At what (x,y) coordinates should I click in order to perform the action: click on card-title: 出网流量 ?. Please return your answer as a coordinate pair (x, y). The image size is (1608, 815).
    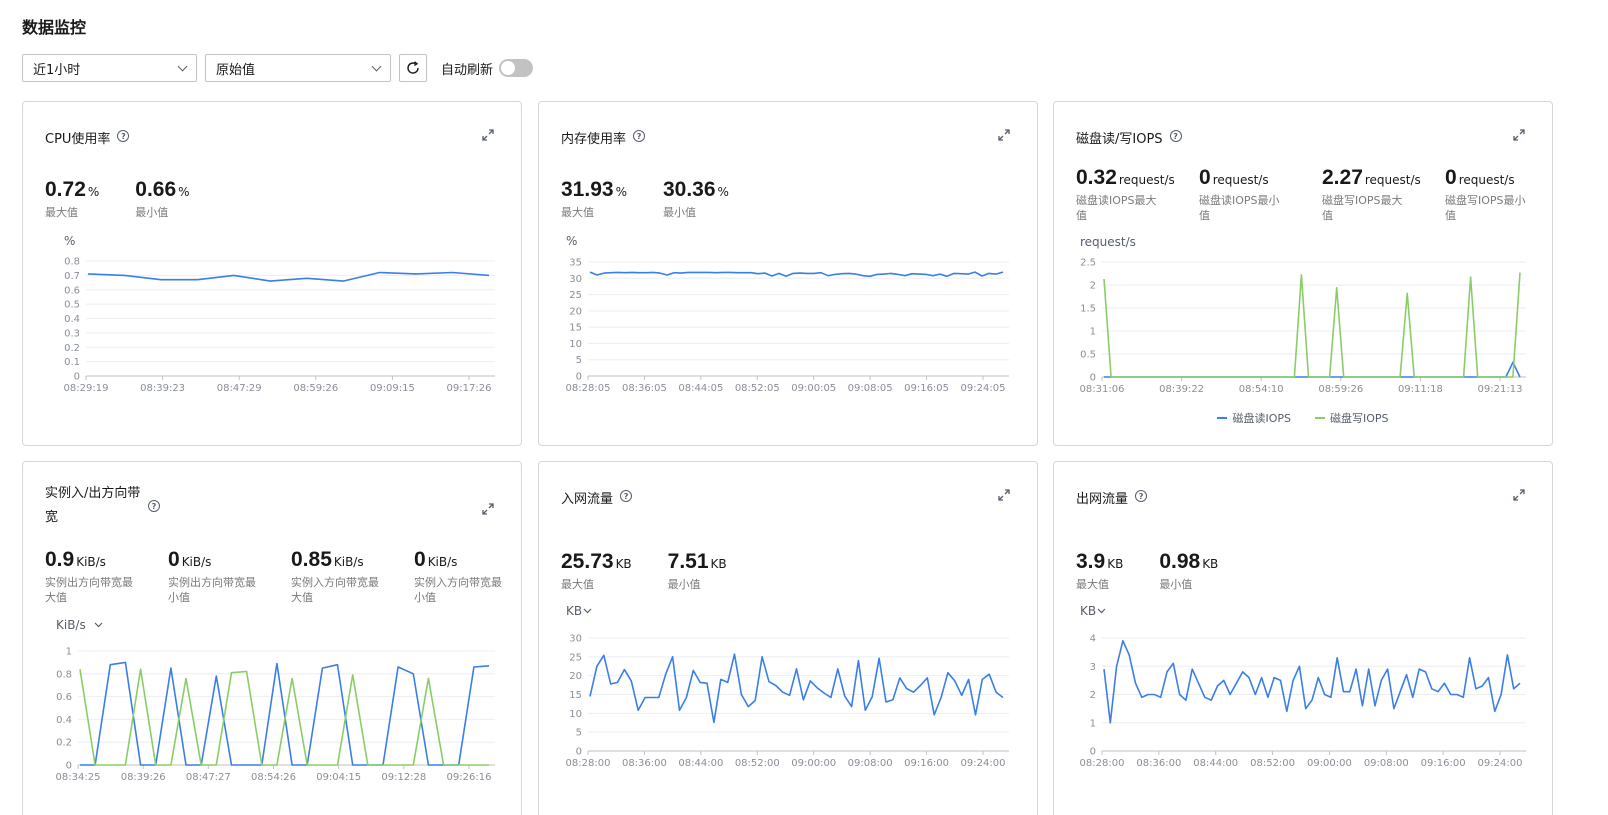
    Looking at the image, I should click on (1112, 497).